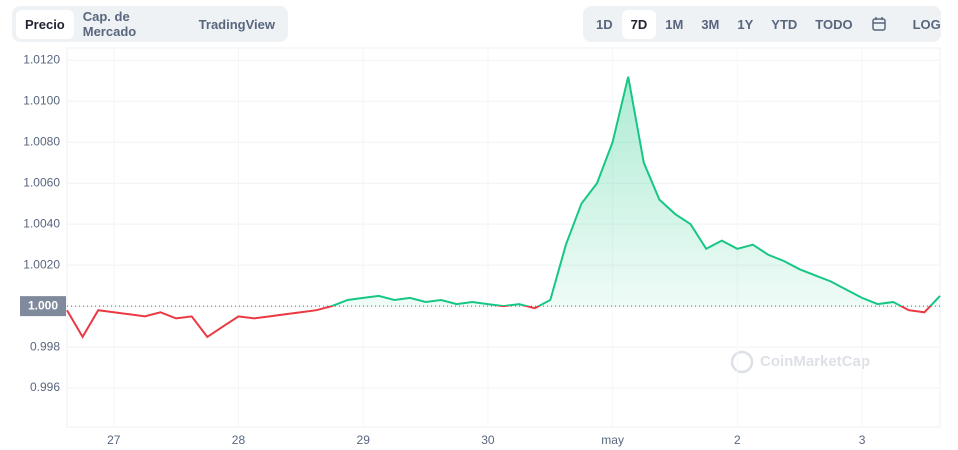 This screenshot has height=450, width=958. What do you see at coordinates (710, 24) in the screenshot?
I see `tab: 3M` at bounding box center [710, 24].